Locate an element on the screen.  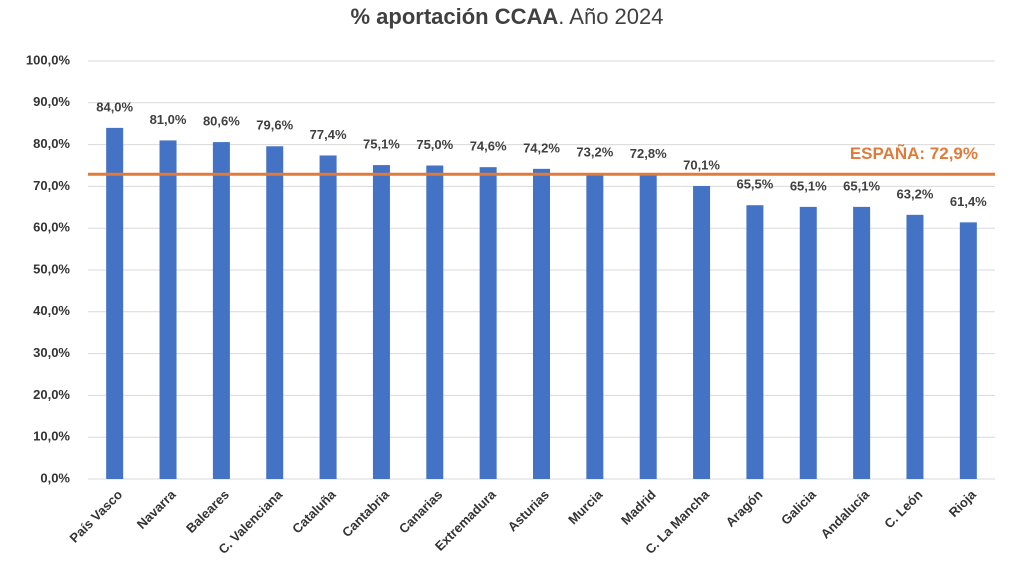
y-tick-label: 70,0% is located at coordinates (51, 185).